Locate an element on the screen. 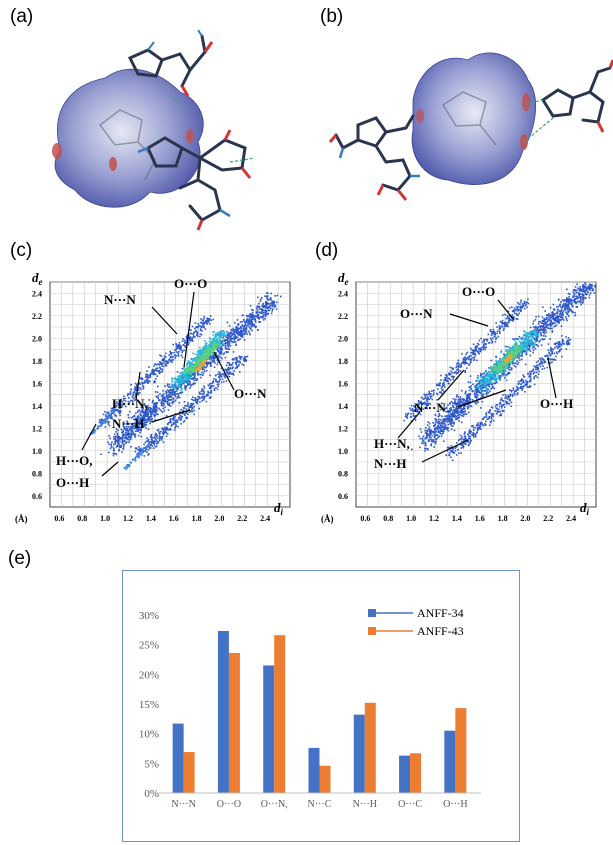  y-tick-label: 2.2 is located at coordinates (343, 316).